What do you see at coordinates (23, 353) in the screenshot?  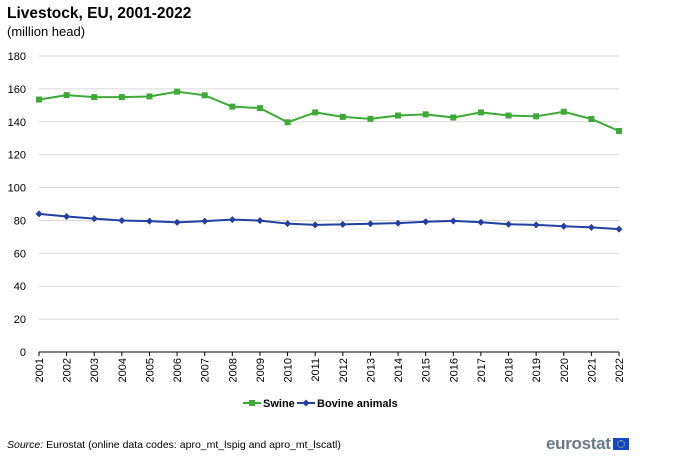 I see `y-tick-label: 0` at bounding box center [23, 353].